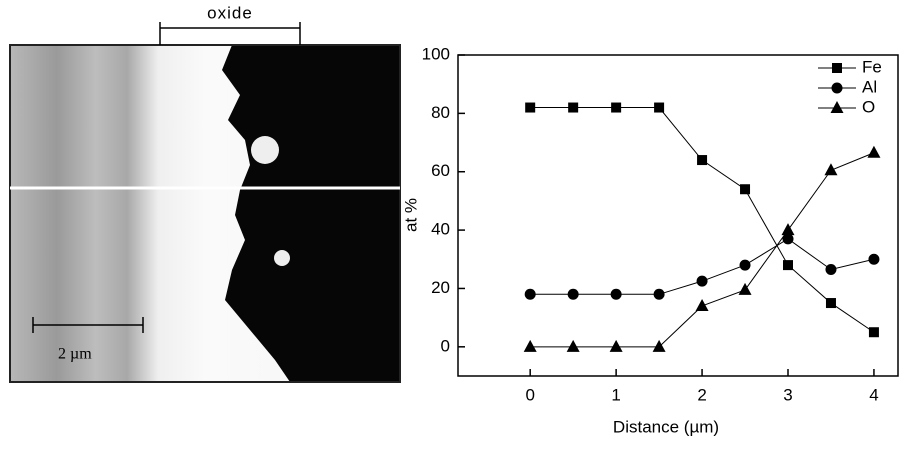 The width and height of the screenshot is (908, 449). I want to click on x-tick-label: 1, so click(615, 394).